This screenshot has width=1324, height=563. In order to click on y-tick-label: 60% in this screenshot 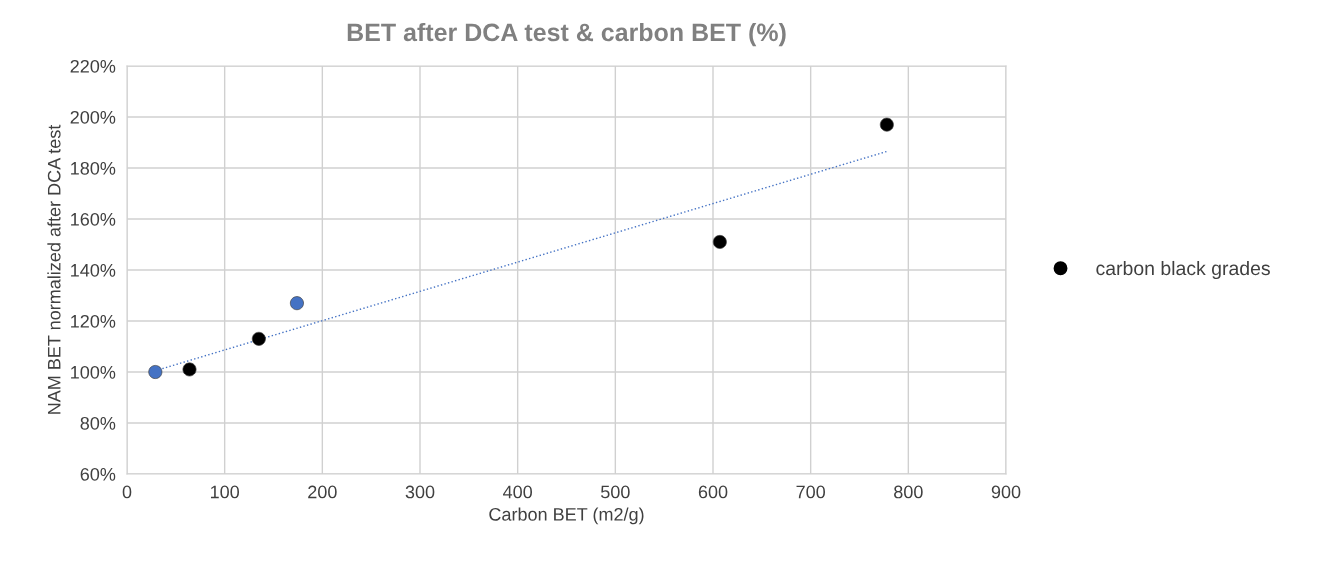, I will do `click(98, 474)`.